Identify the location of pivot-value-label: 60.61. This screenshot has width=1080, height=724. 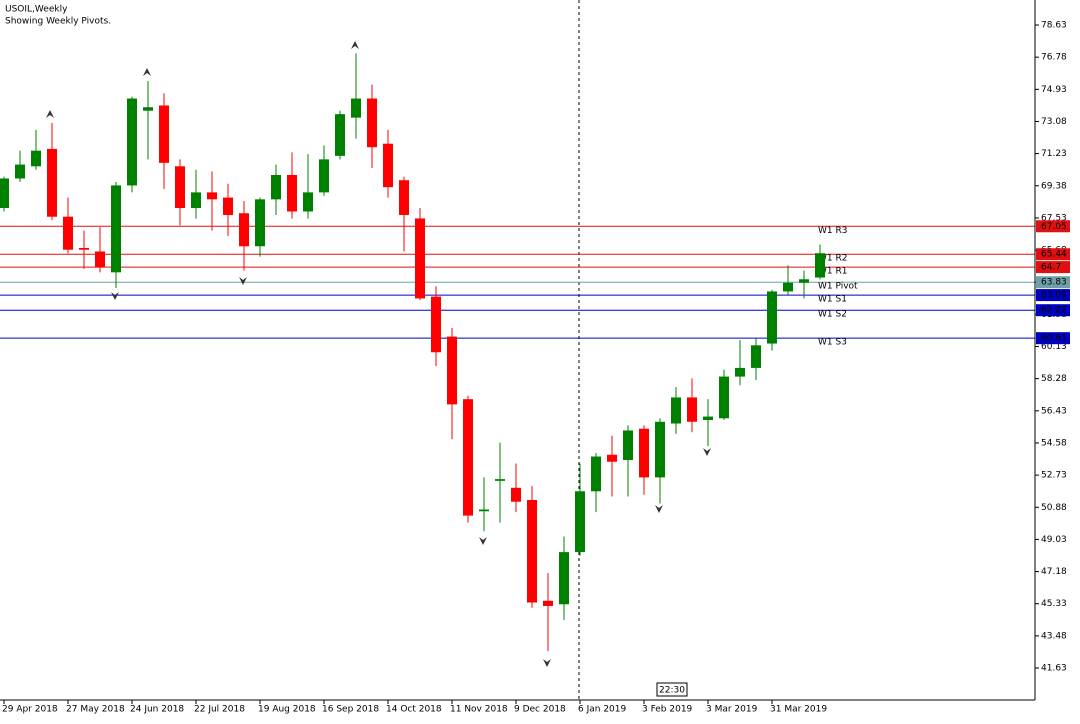
(1054, 339).